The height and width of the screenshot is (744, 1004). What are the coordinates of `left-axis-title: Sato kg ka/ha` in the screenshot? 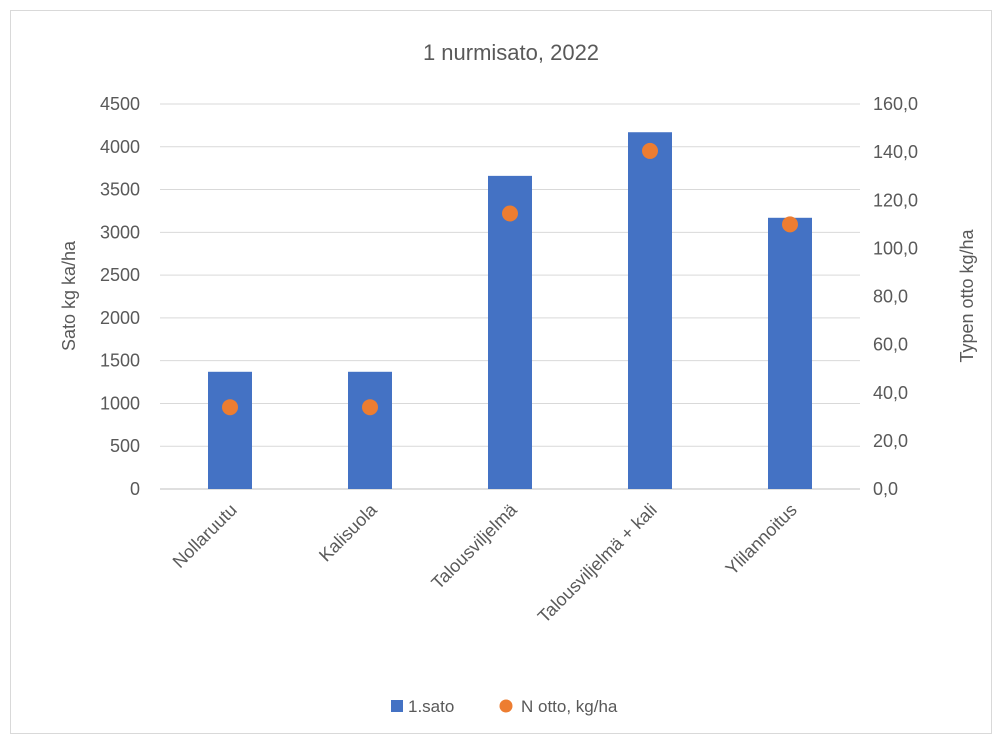 It's located at (69, 295).